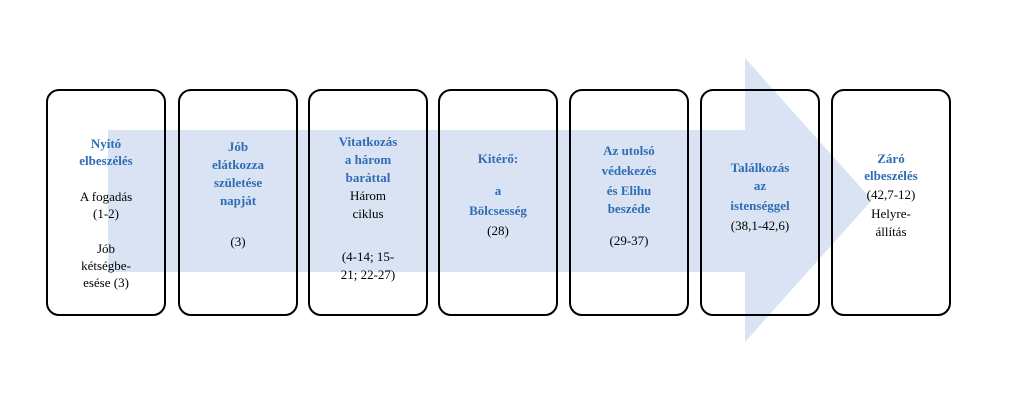 The width and height of the screenshot is (1028, 400). Describe the element at coordinates (629, 208) in the screenshot. I see `stage-title: beszéde` at that location.